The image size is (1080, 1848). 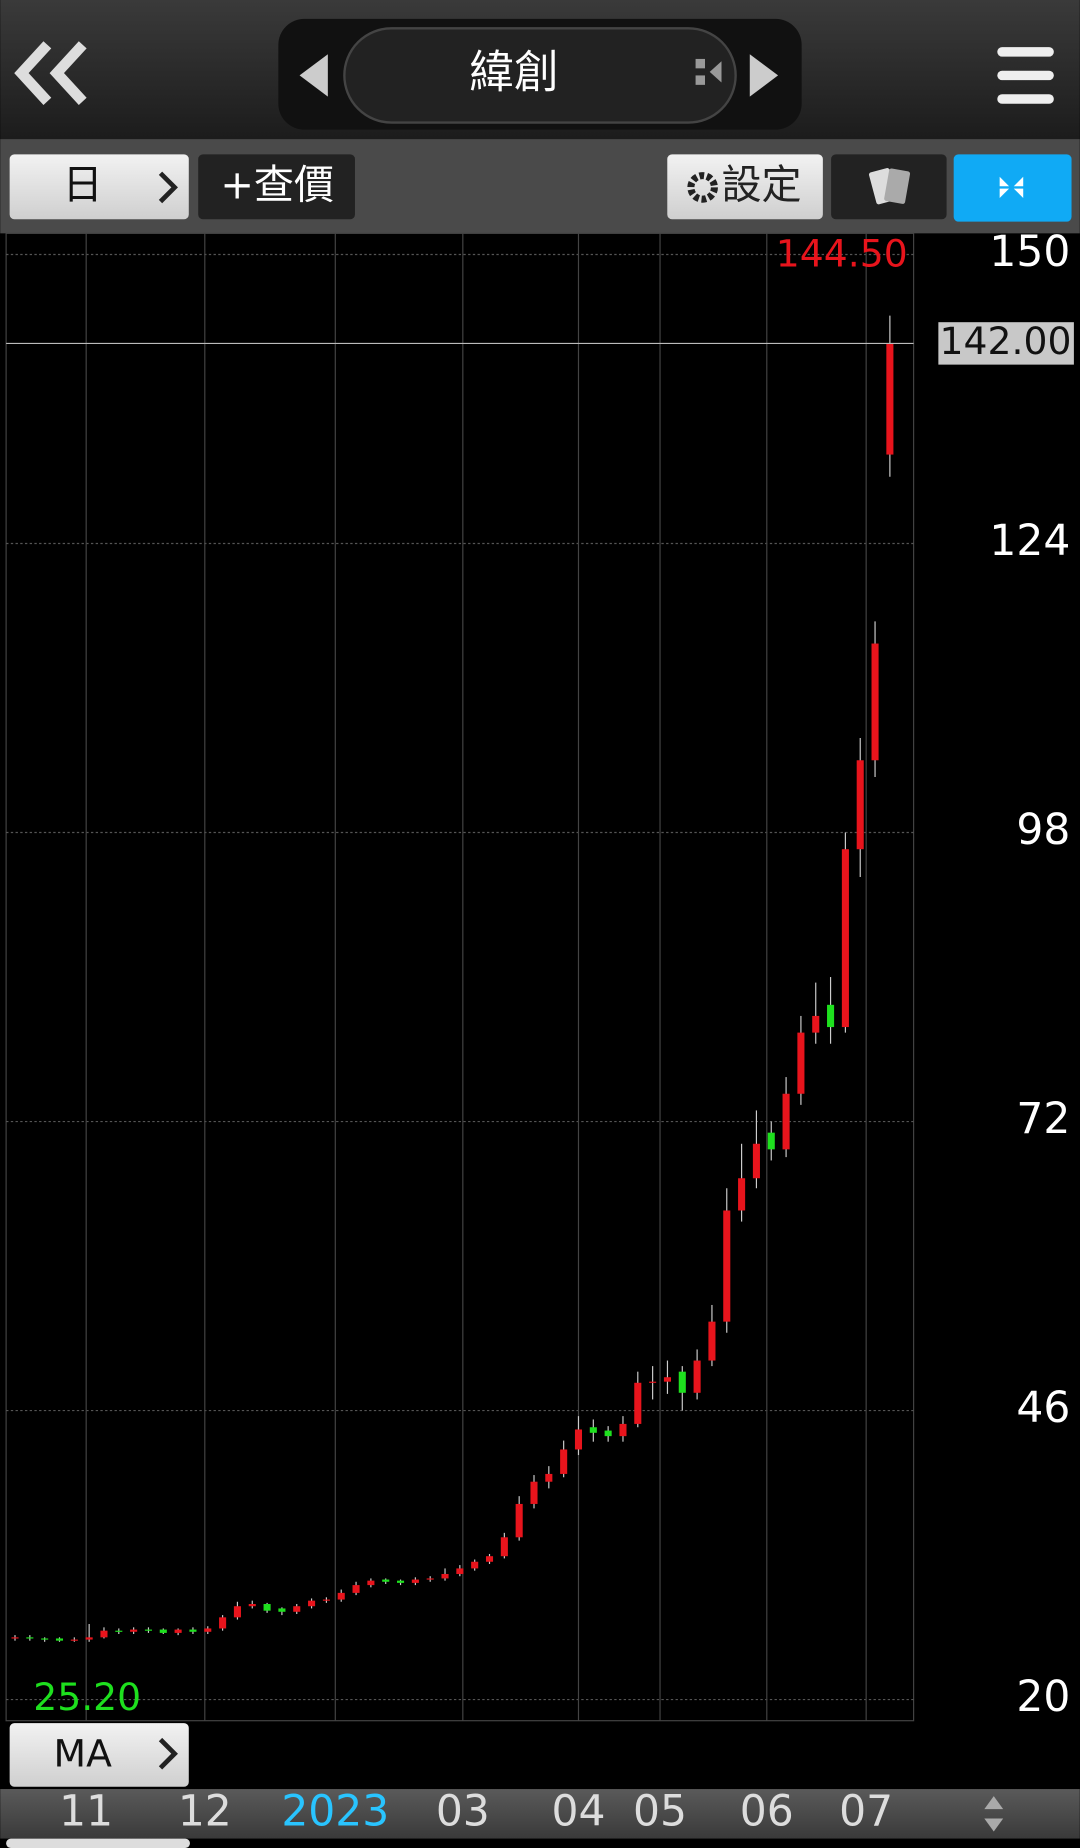 I want to click on collapse-icon, so click(x=1011, y=187).